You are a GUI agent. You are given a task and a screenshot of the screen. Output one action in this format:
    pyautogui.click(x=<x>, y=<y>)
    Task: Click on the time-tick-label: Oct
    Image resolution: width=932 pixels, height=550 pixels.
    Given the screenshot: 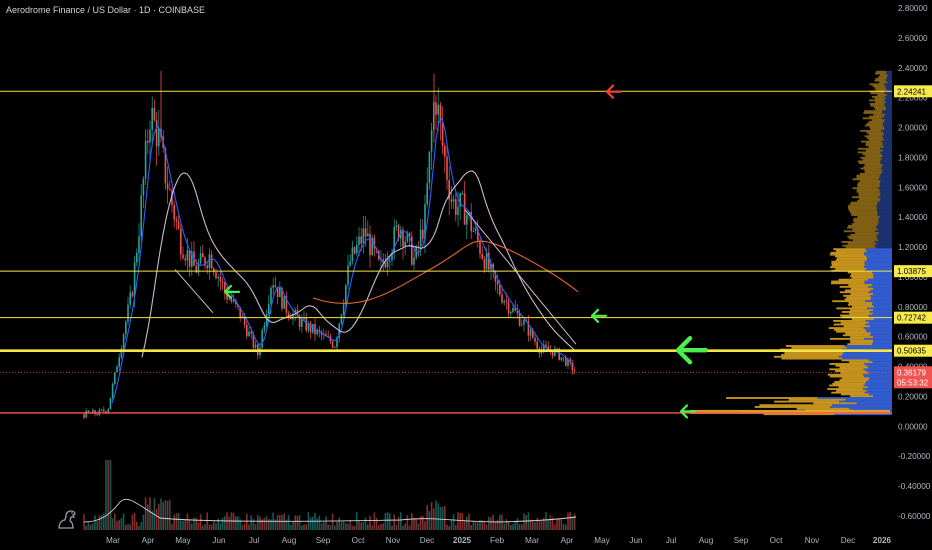 What is the action you would take?
    pyautogui.click(x=776, y=540)
    